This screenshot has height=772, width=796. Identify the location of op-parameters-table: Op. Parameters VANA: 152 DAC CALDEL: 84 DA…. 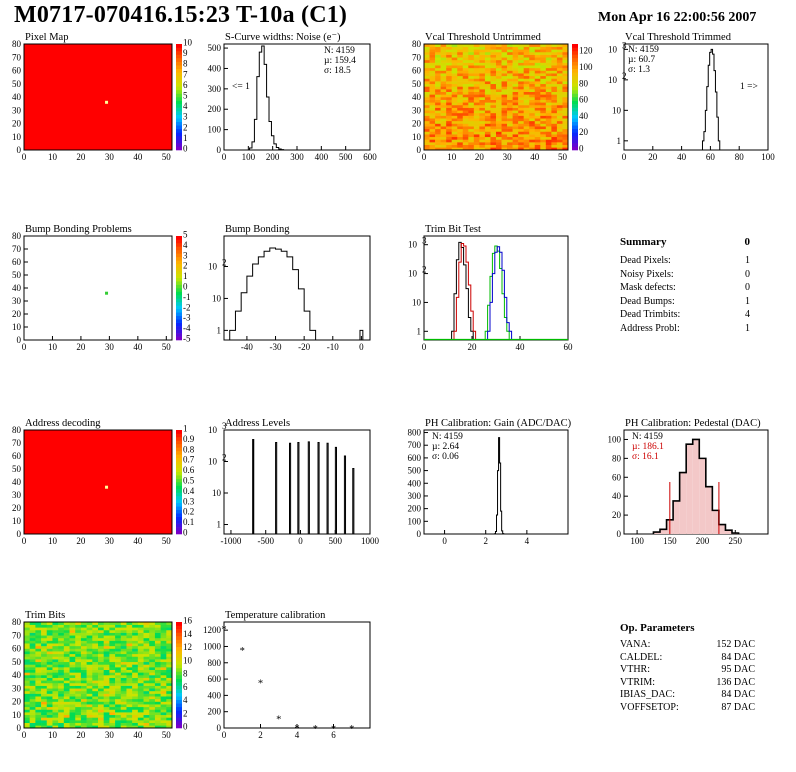
(687, 668).